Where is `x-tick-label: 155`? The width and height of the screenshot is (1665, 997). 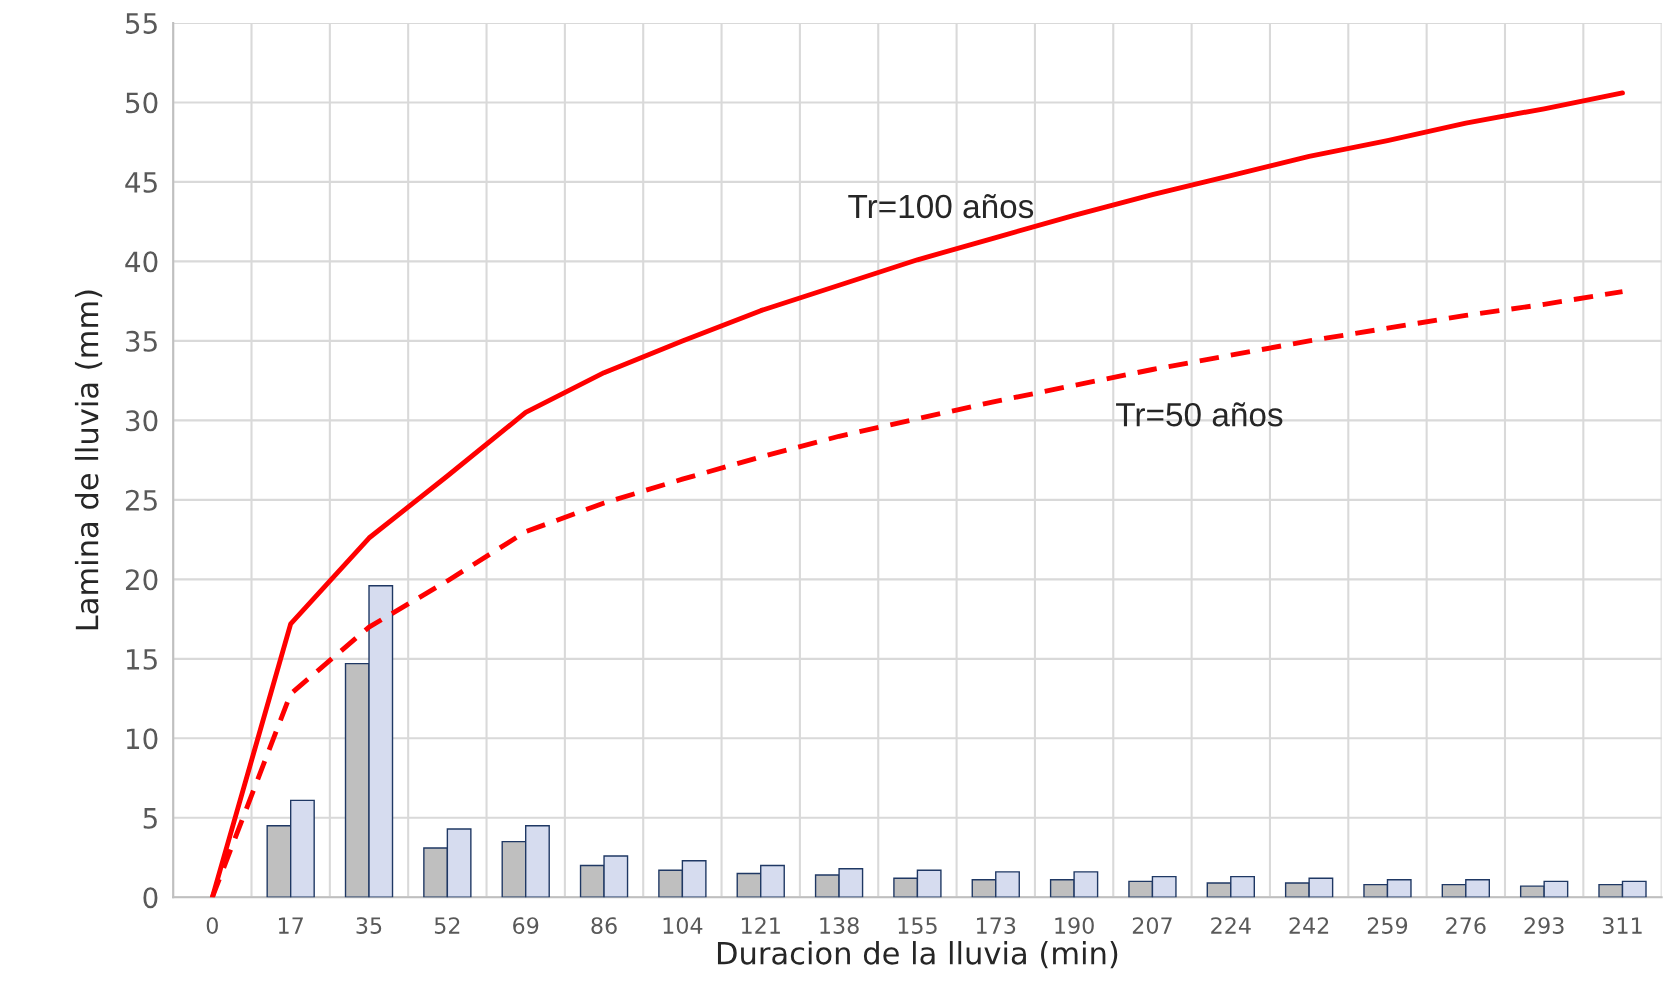
x-tick-label: 155 is located at coordinates (917, 925).